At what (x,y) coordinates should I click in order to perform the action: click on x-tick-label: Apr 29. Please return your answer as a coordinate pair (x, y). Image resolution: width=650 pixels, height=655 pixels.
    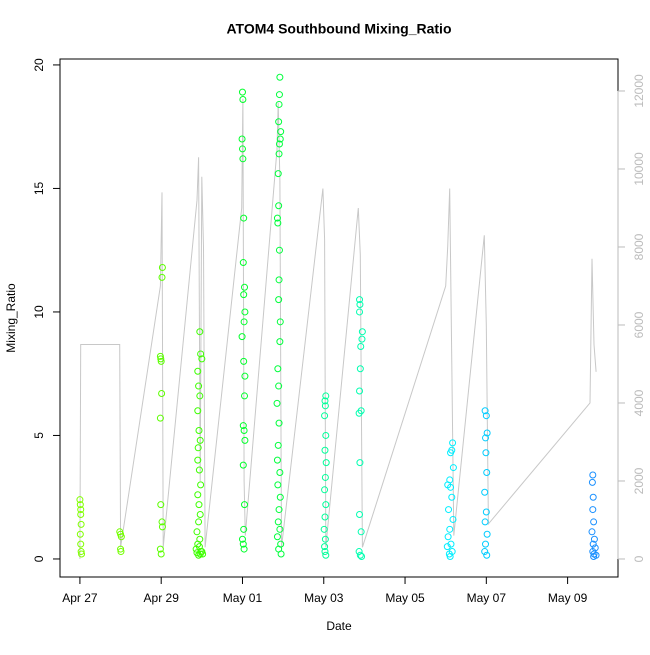
    Looking at the image, I should click on (162, 598).